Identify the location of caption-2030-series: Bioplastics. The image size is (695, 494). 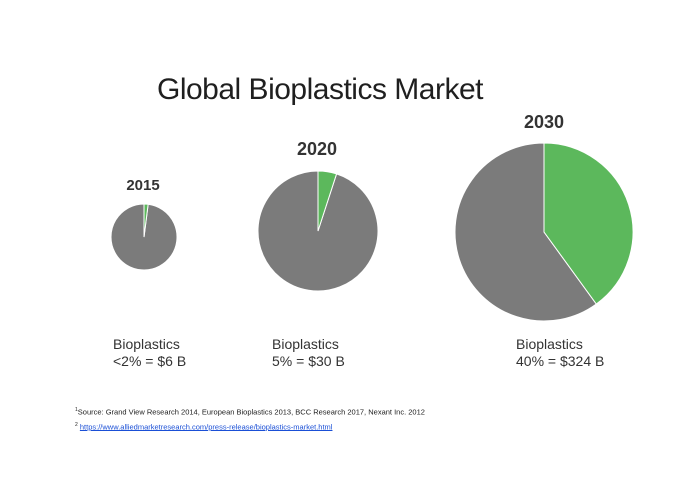
(549, 344).